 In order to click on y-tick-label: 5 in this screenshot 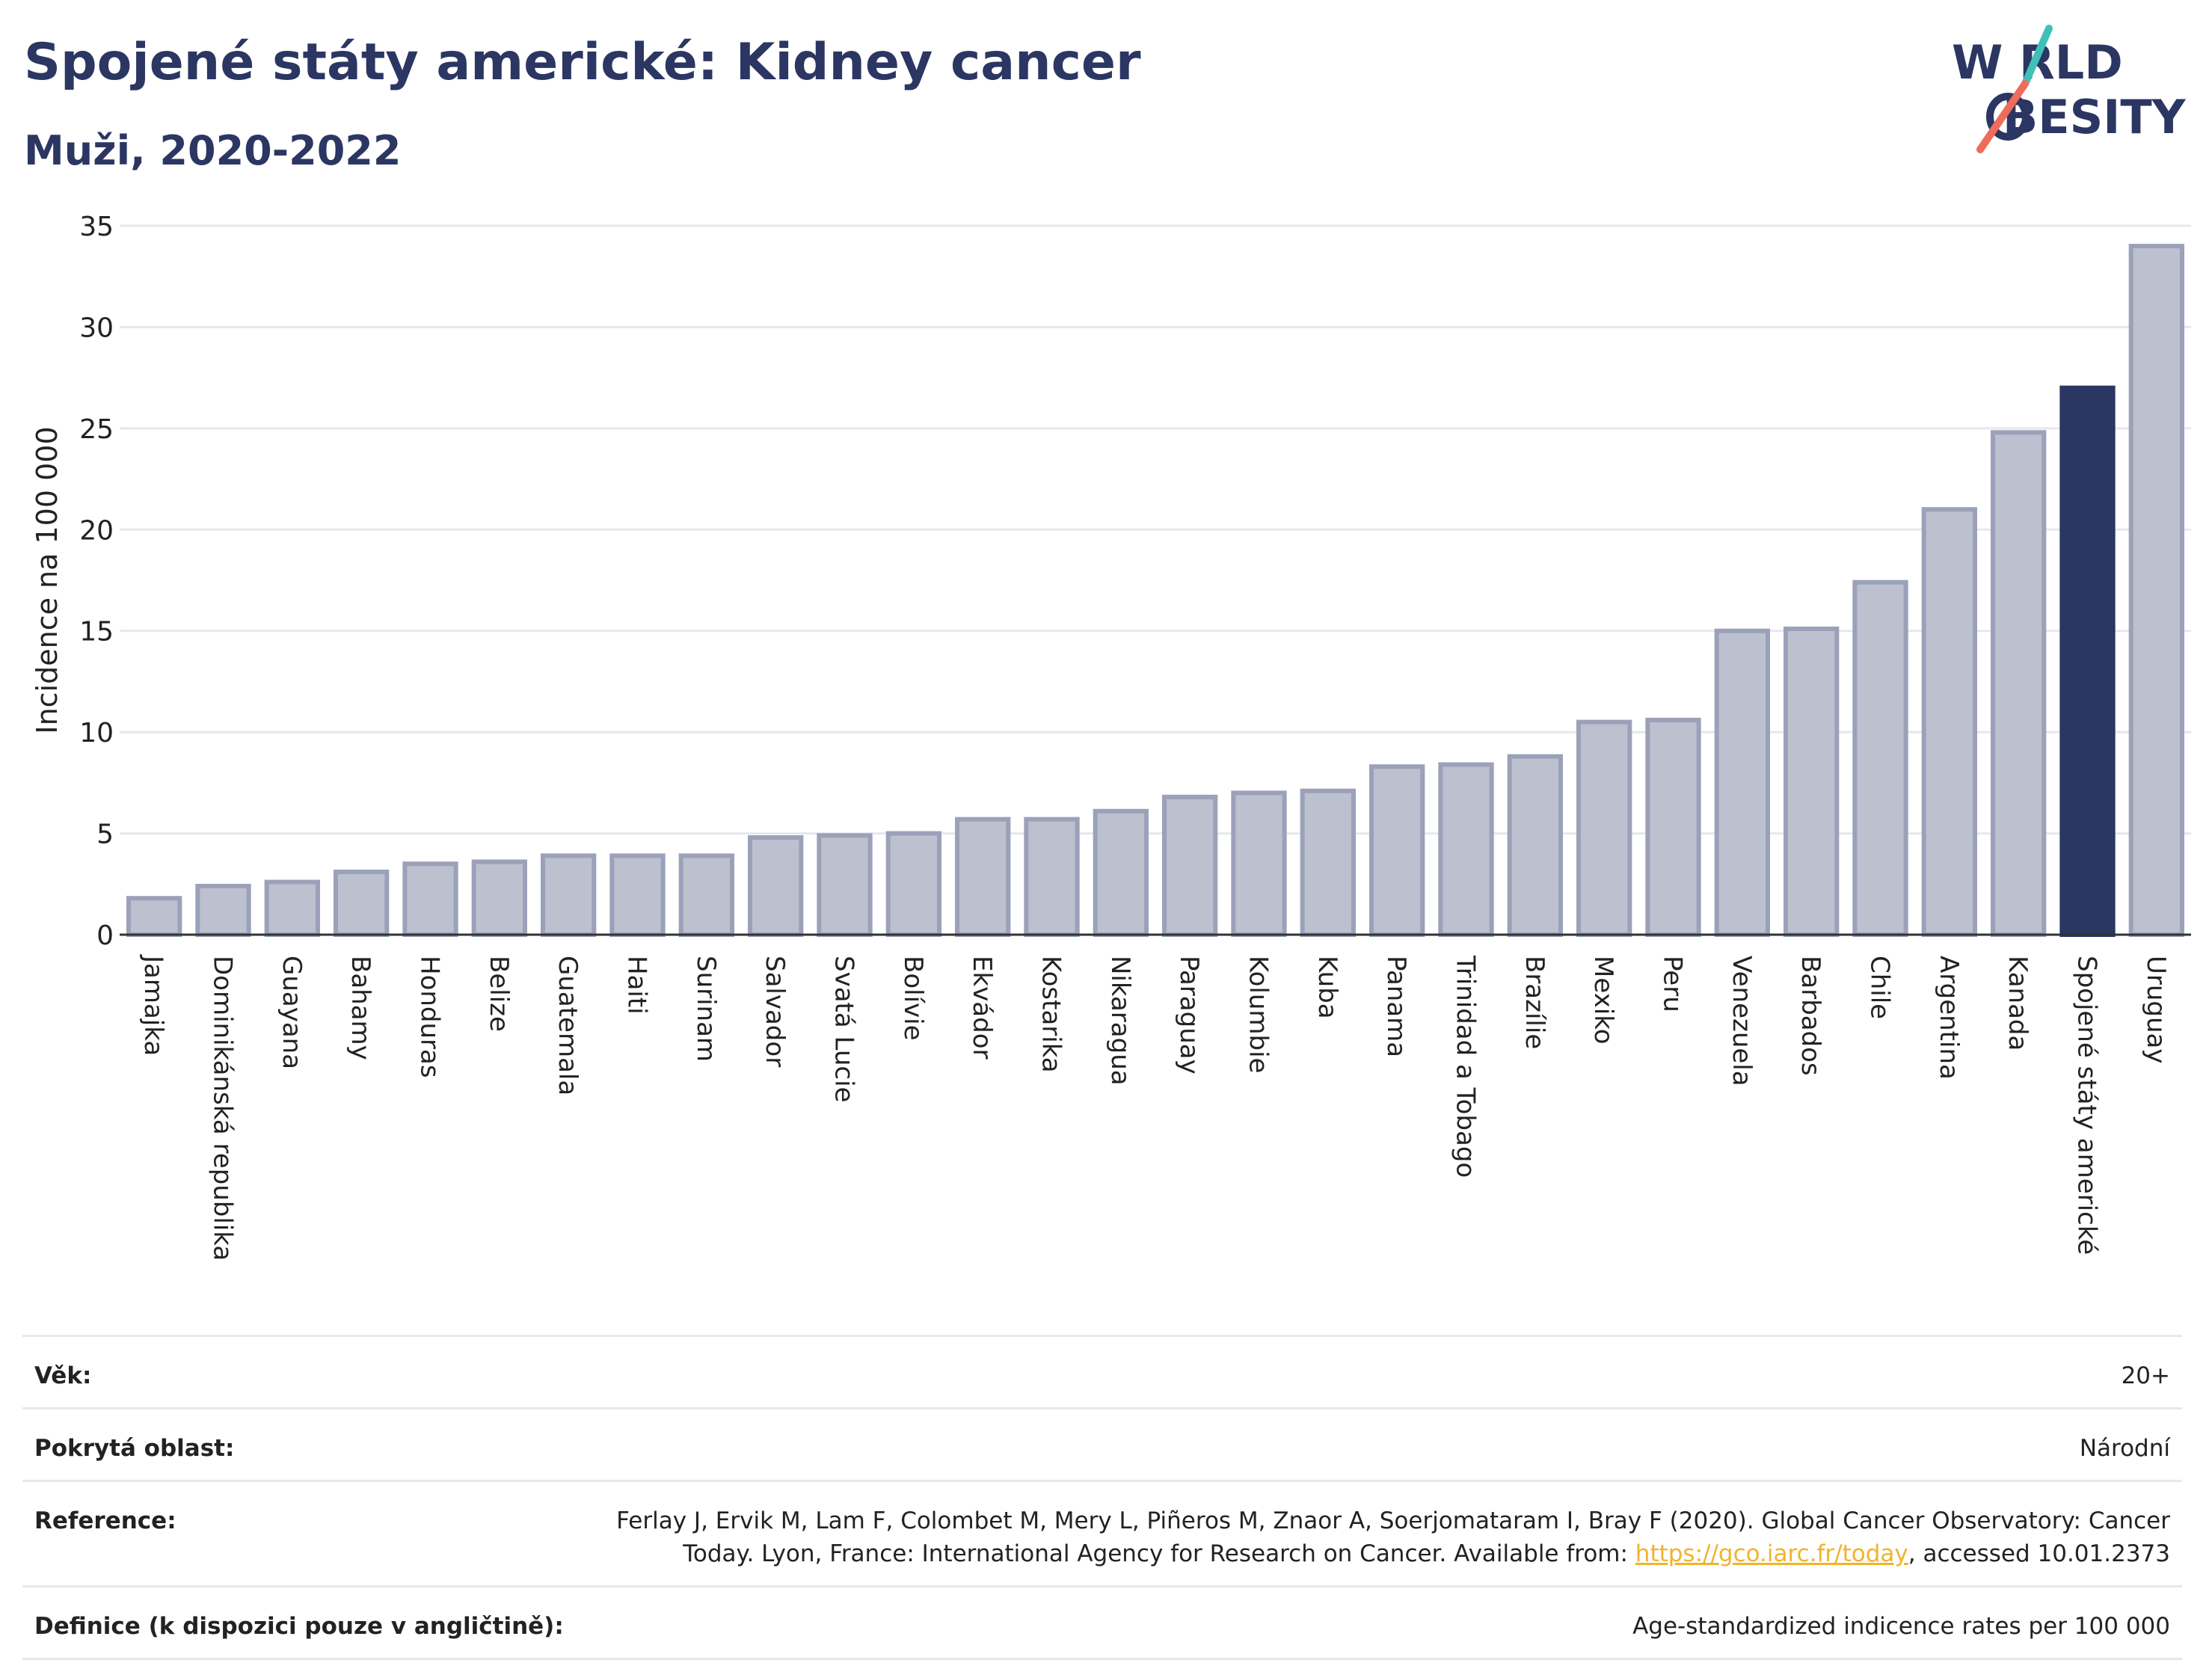, I will do `click(105, 835)`.